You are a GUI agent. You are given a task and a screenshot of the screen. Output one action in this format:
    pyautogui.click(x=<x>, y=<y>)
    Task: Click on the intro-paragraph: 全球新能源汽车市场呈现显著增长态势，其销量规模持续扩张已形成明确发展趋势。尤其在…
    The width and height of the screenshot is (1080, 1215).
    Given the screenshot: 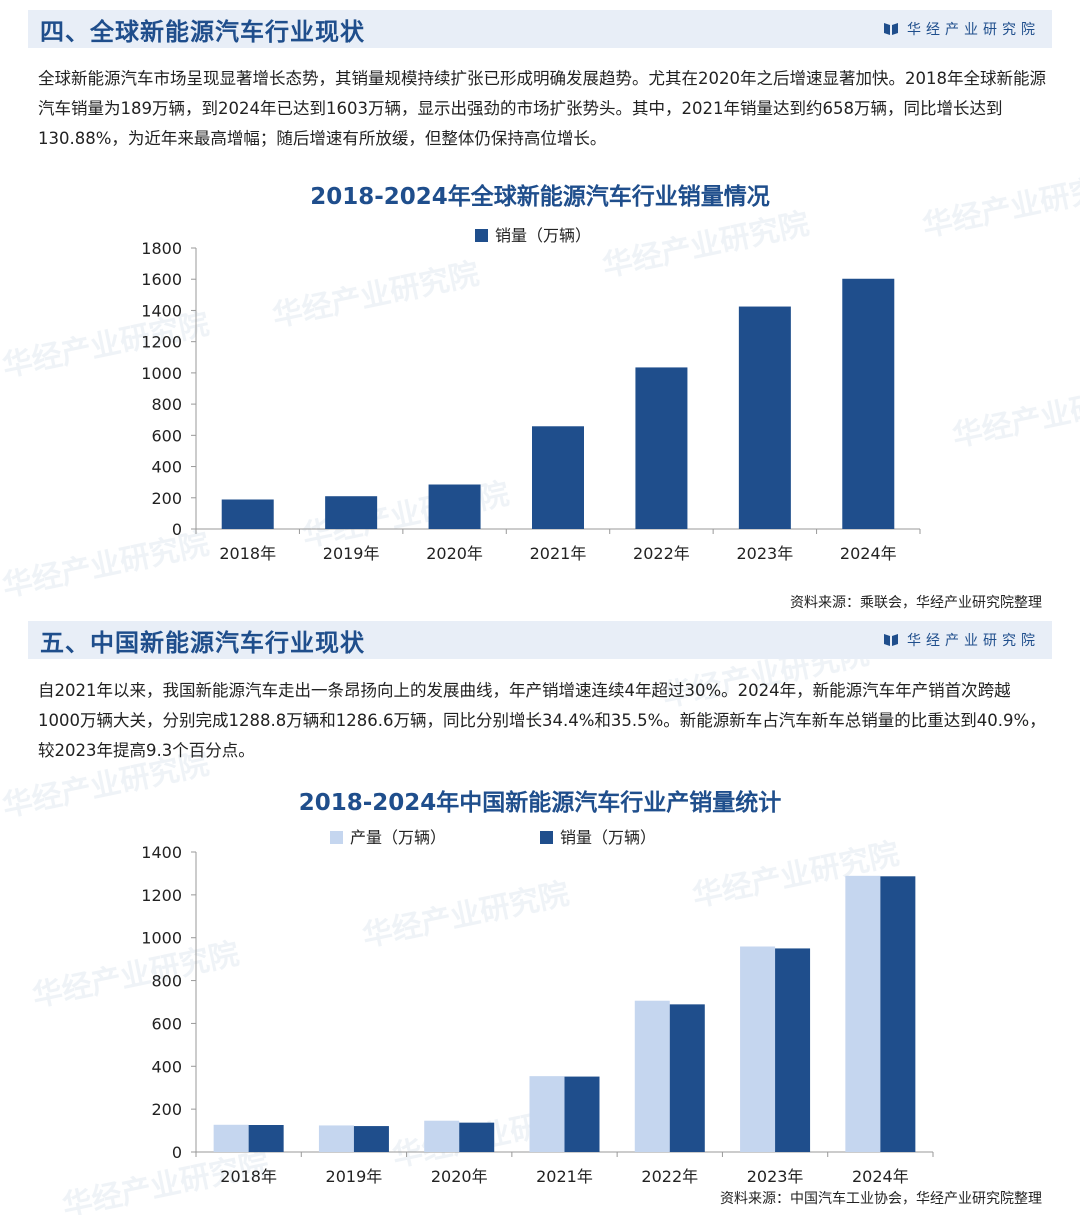 What is the action you would take?
    pyautogui.click(x=542, y=108)
    